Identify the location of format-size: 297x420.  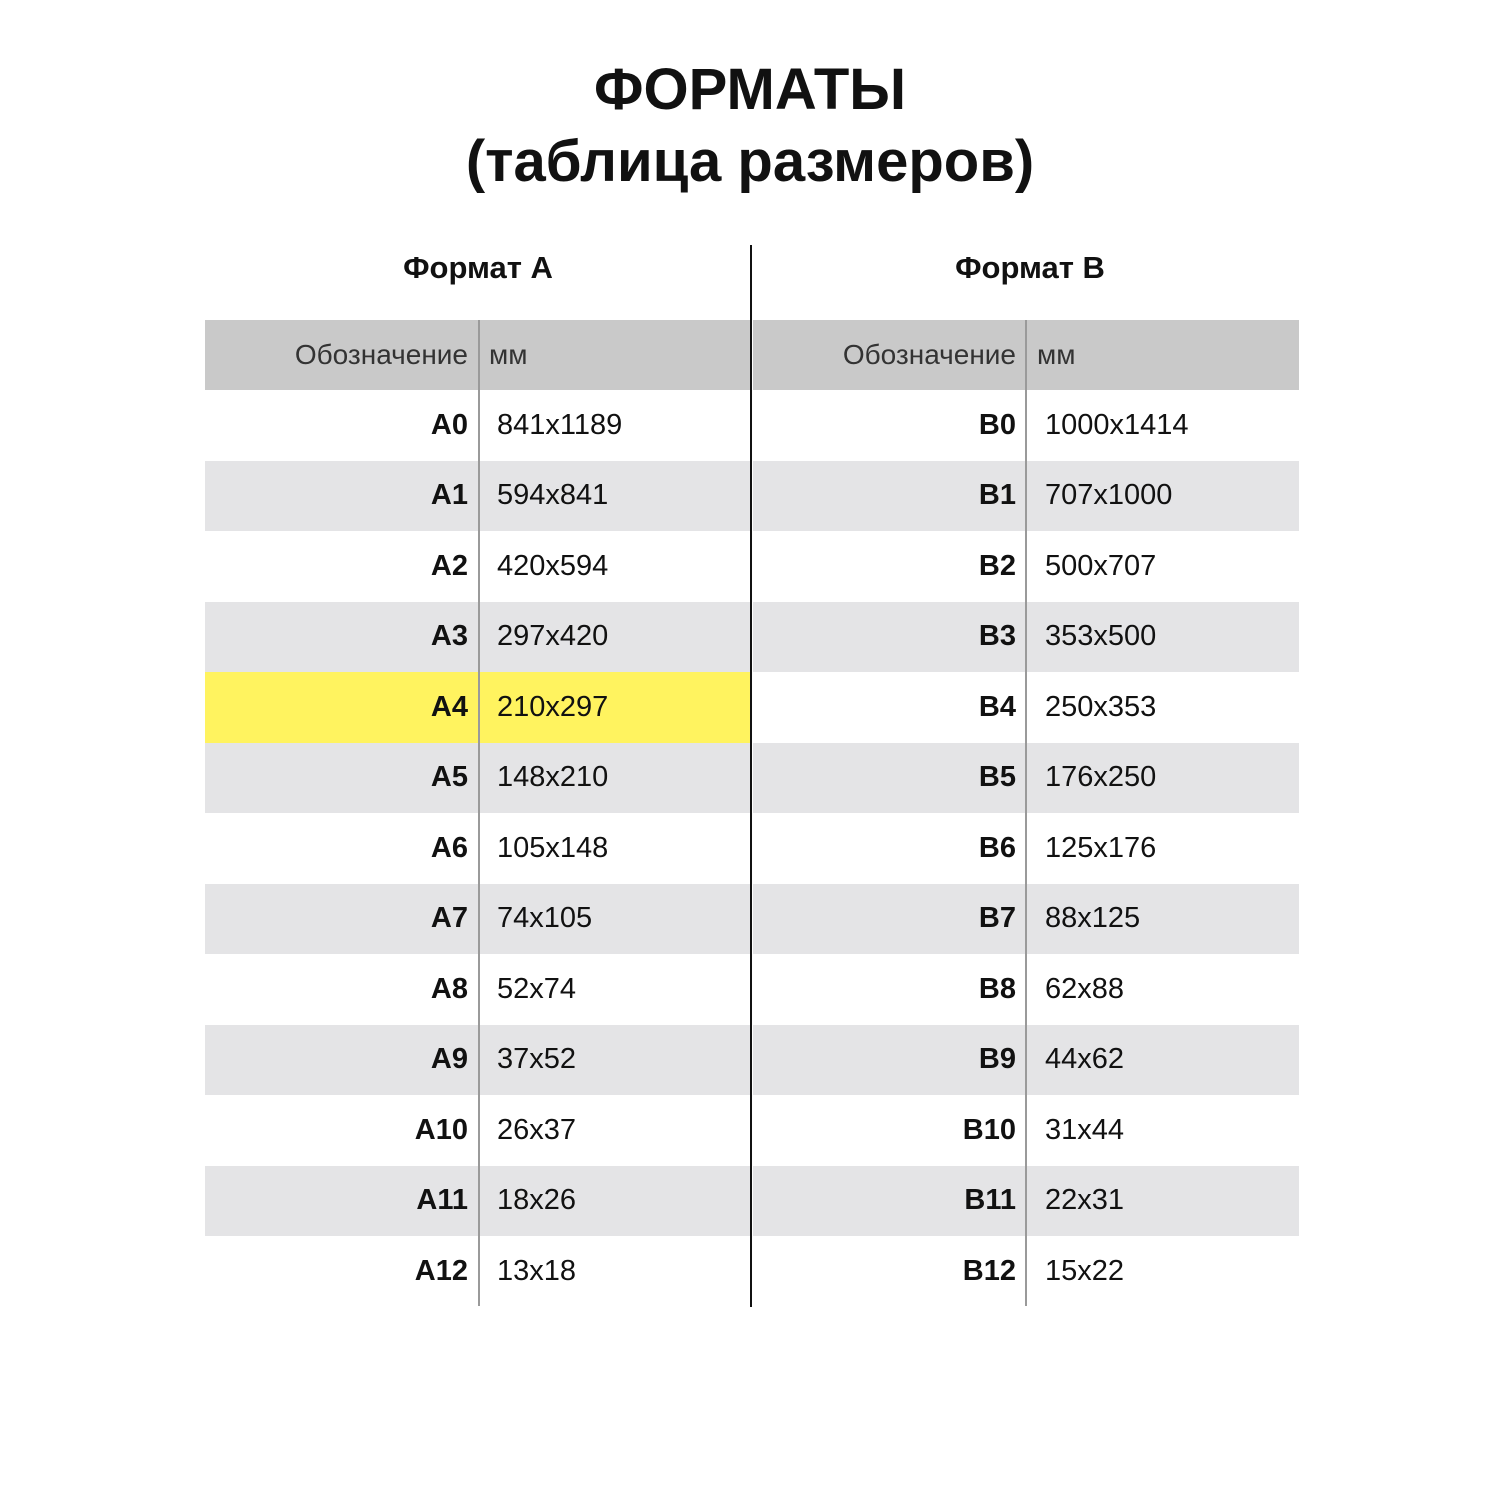
(553, 636).